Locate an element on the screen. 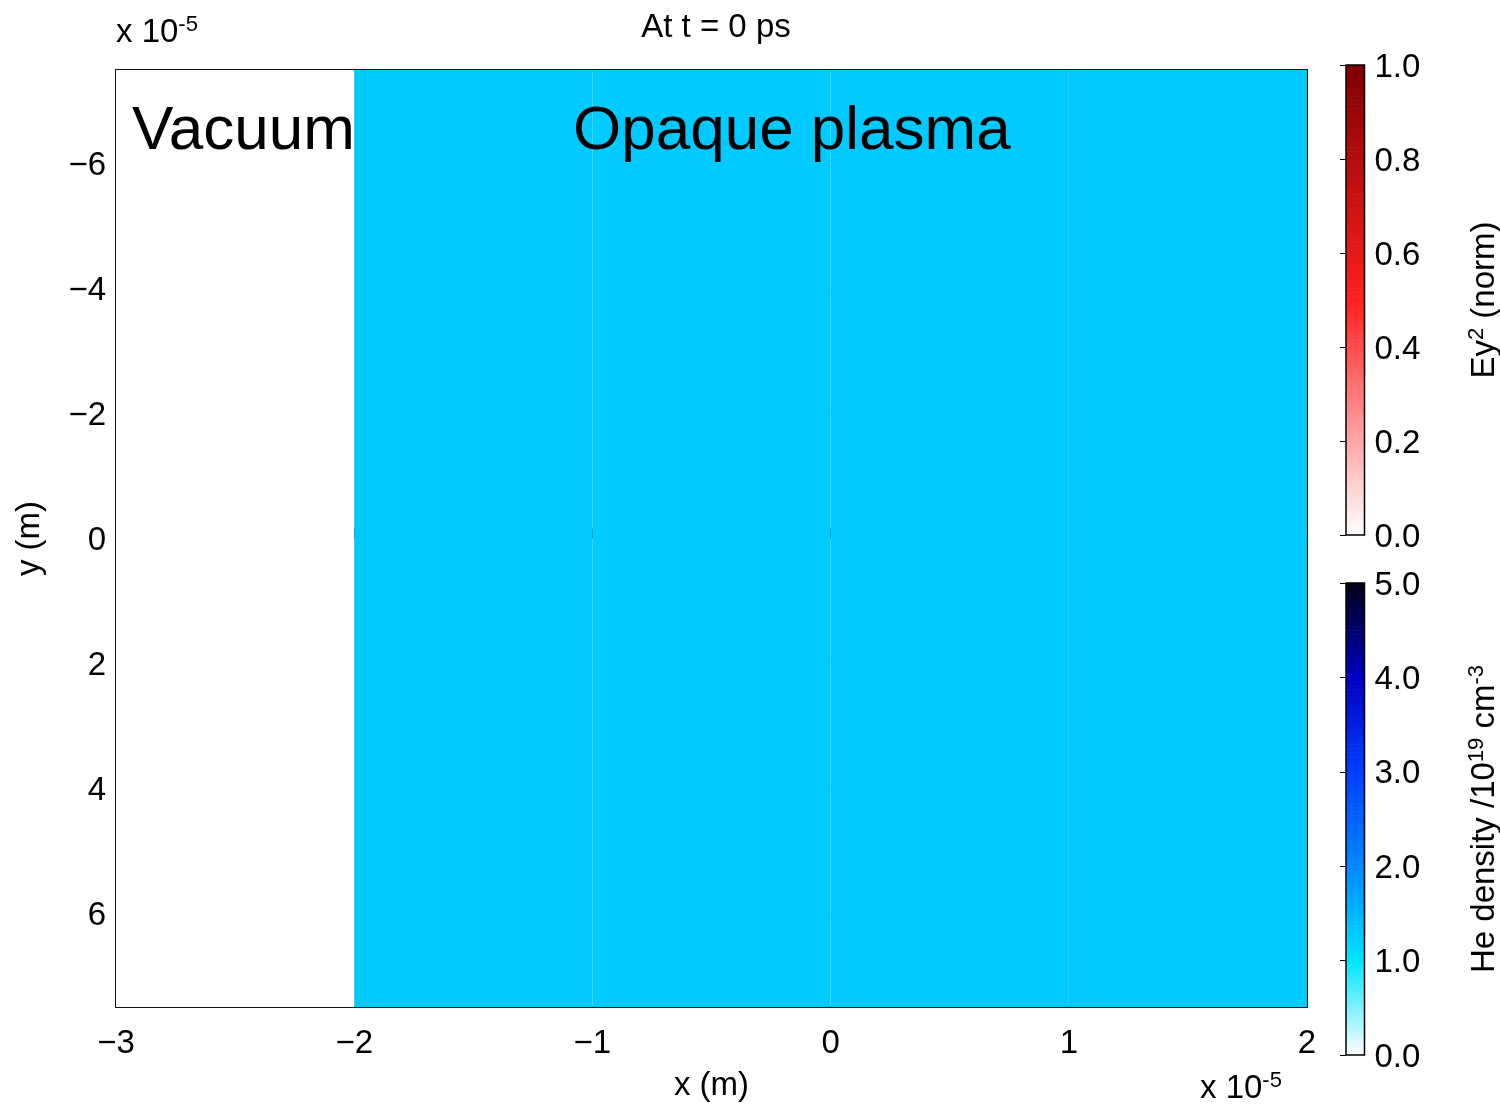 The width and height of the screenshot is (1500, 1120). chart-title: At t = 0 ps is located at coordinates (716, 25).